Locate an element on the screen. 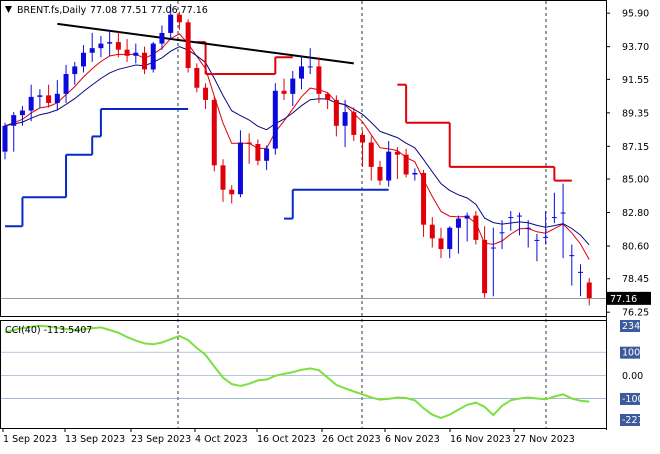 The height and width of the screenshot is (454, 660). time-tick-label: 26 Oct 2023 is located at coordinates (351, 439).